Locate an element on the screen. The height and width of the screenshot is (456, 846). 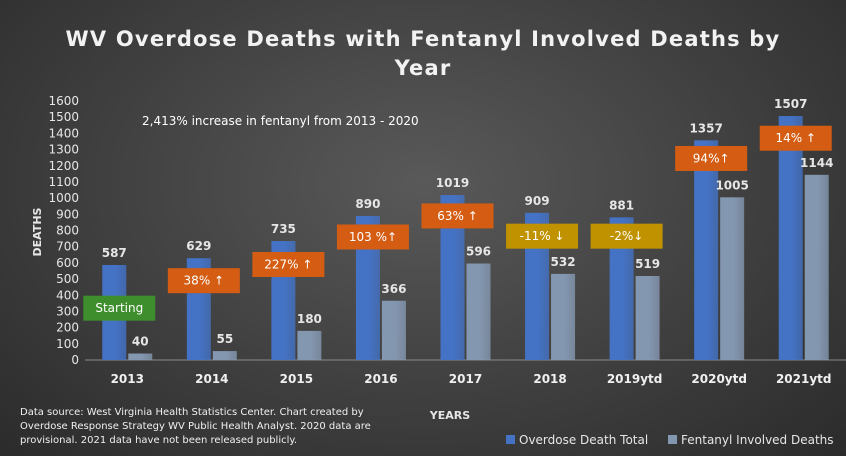
data-label-fentanyl-involved-deaths-2018: 532 is located at coordinates (563, 262).